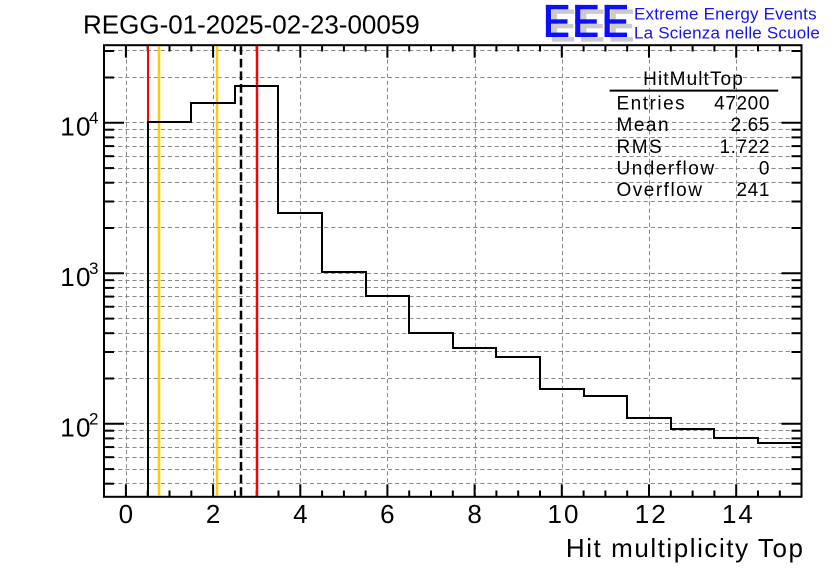 The height and width of the screenshot is (572, 836). Describe the element at coordinates (93, 268) in the screenshot. I see `svg-text: 3` at that location.